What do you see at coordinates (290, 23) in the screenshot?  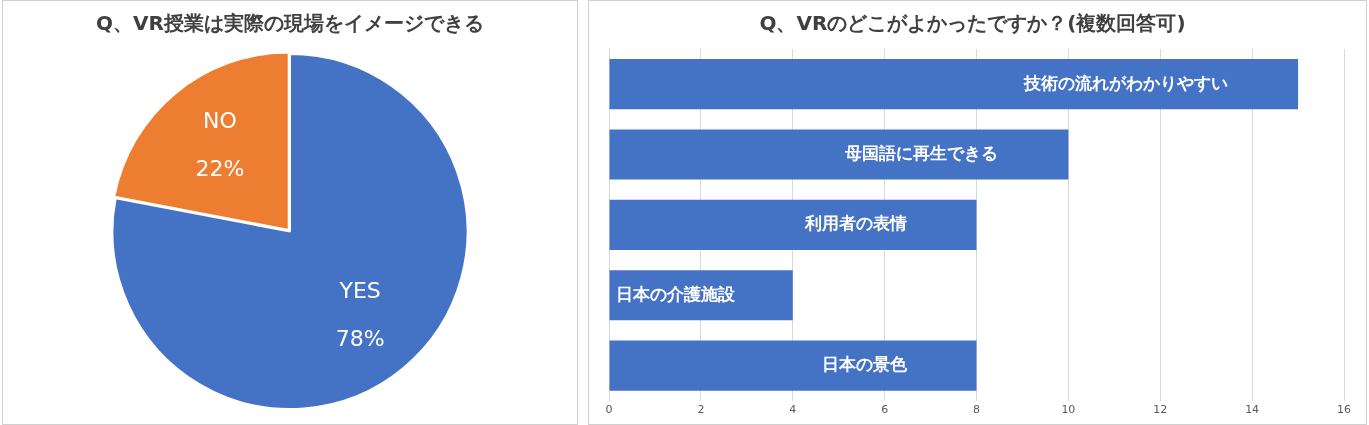 I see `chart-title: Q、VR授業は実際の現場をイメージできる` at bounding box center [290, 23].